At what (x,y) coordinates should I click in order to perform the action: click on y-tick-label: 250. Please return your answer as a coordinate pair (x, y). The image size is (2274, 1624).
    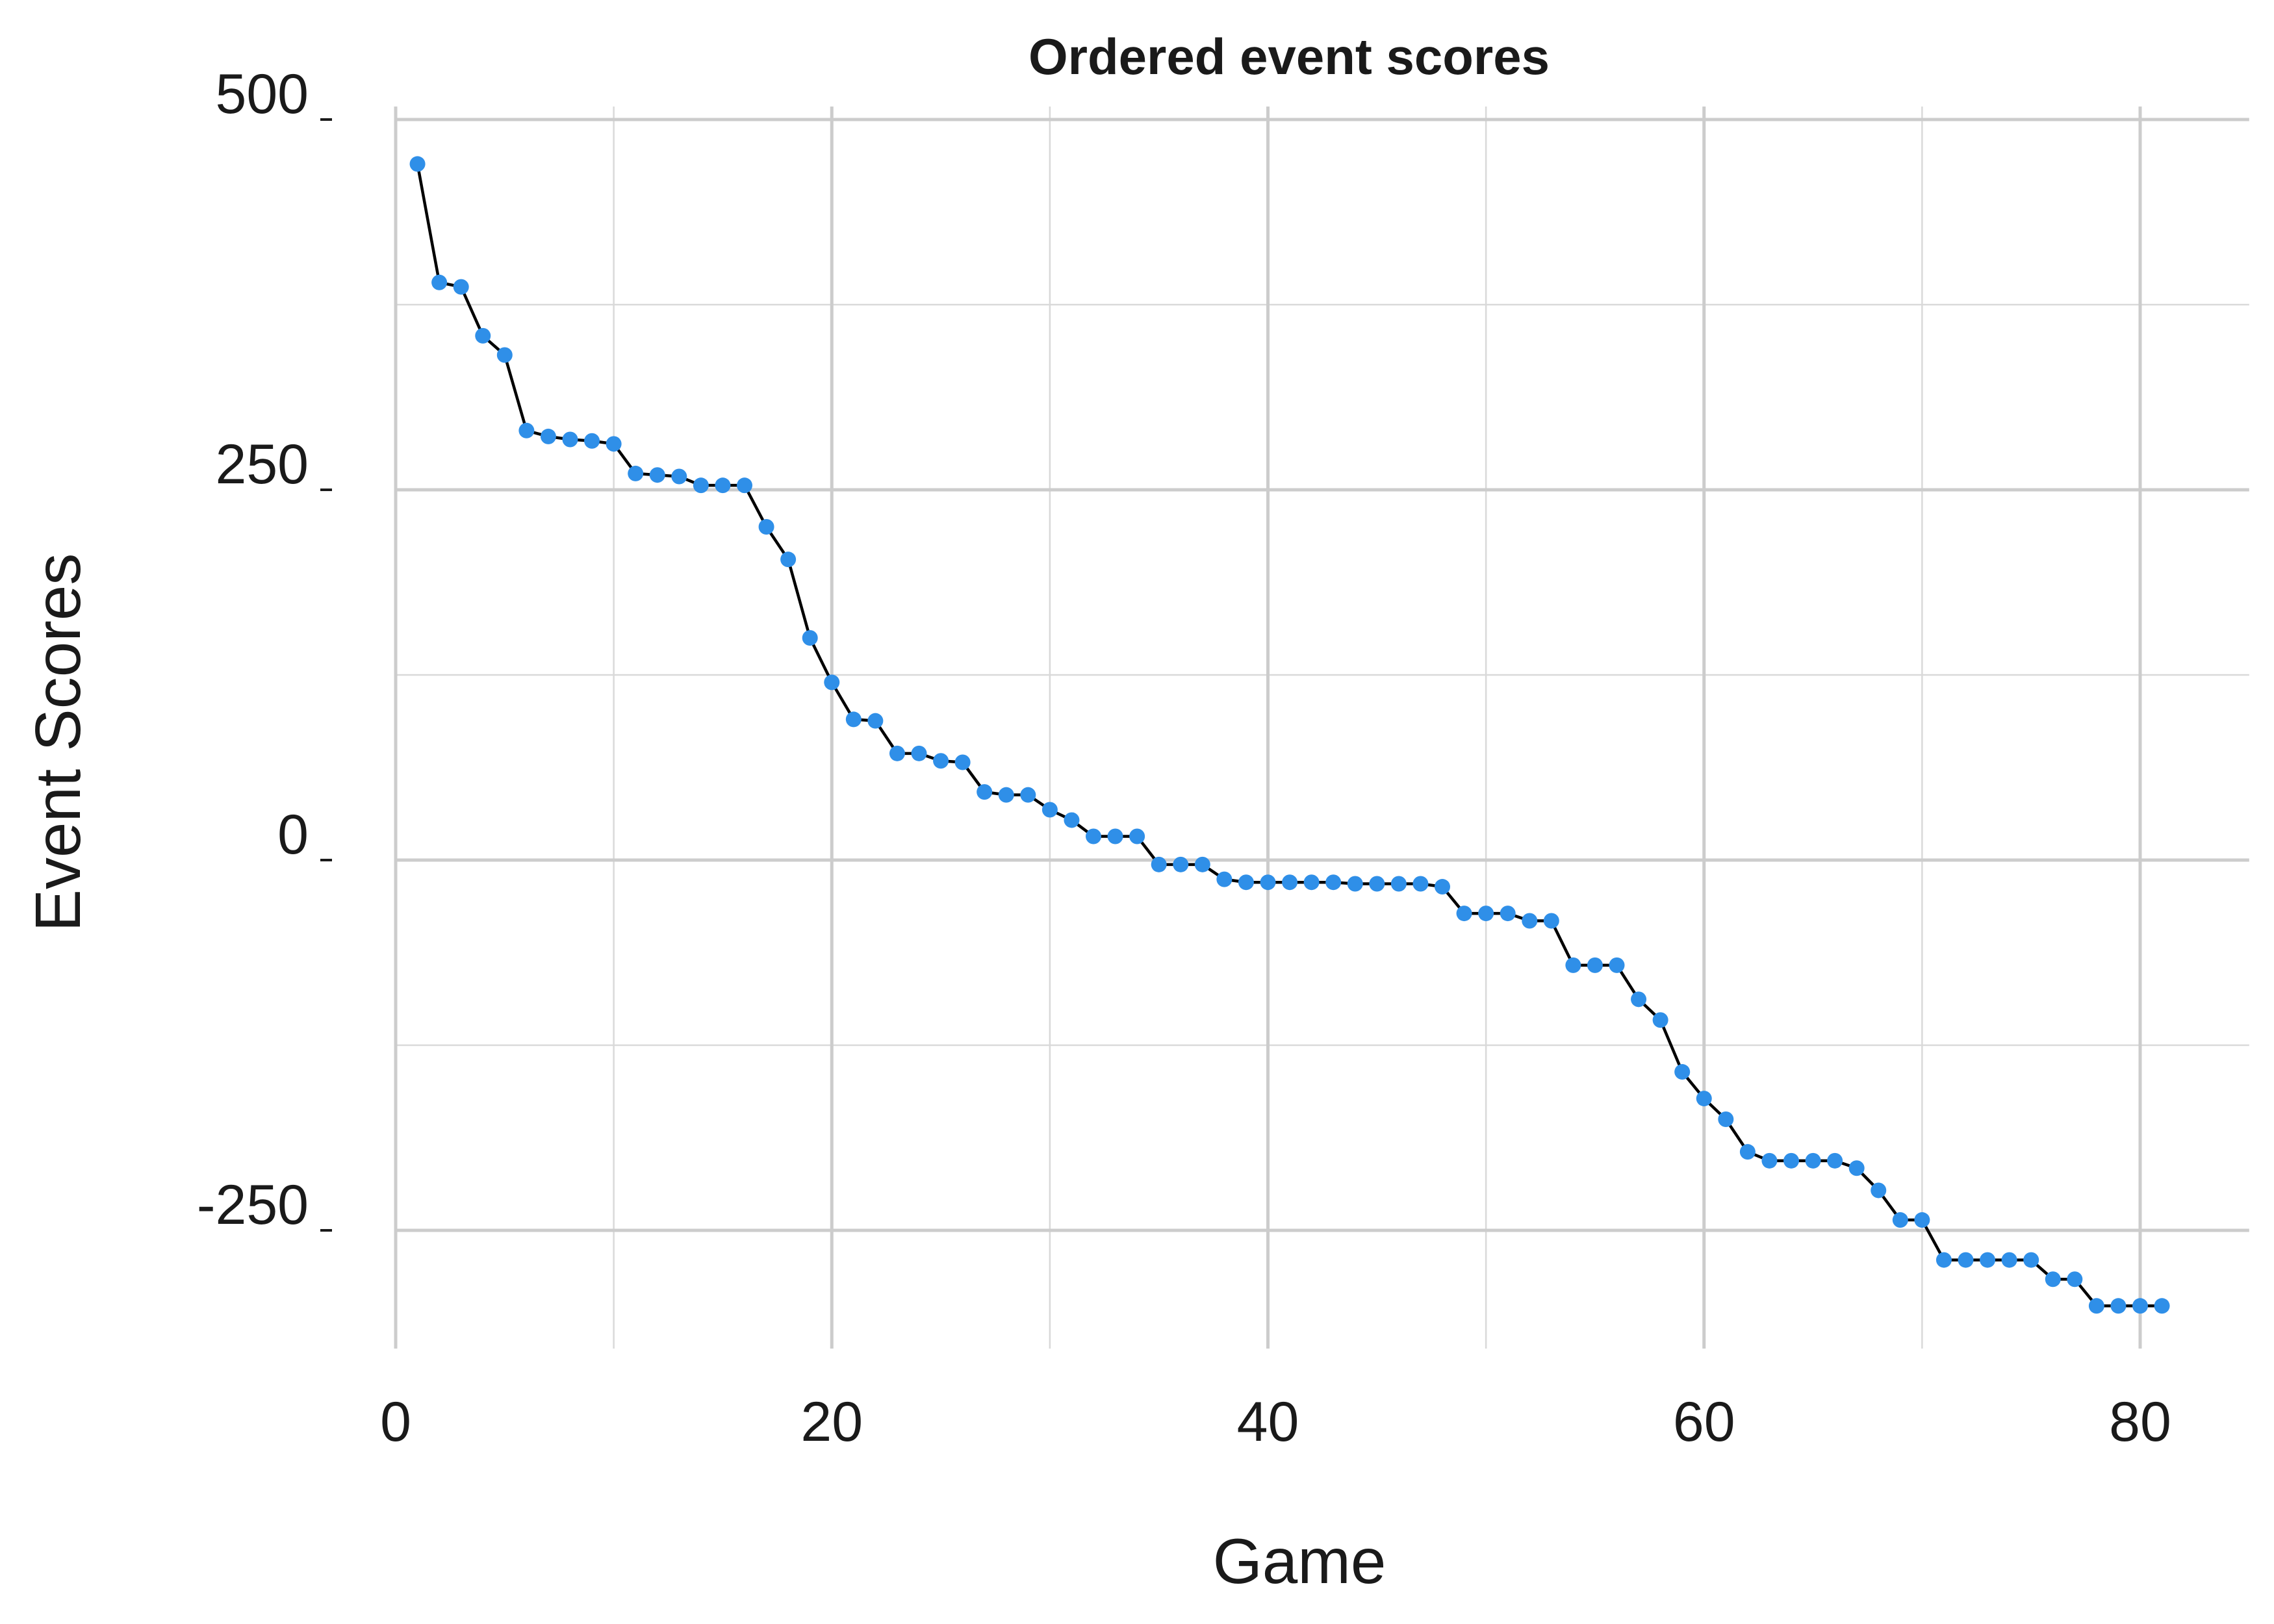
    Looking at the image, I should click on (262, 464).